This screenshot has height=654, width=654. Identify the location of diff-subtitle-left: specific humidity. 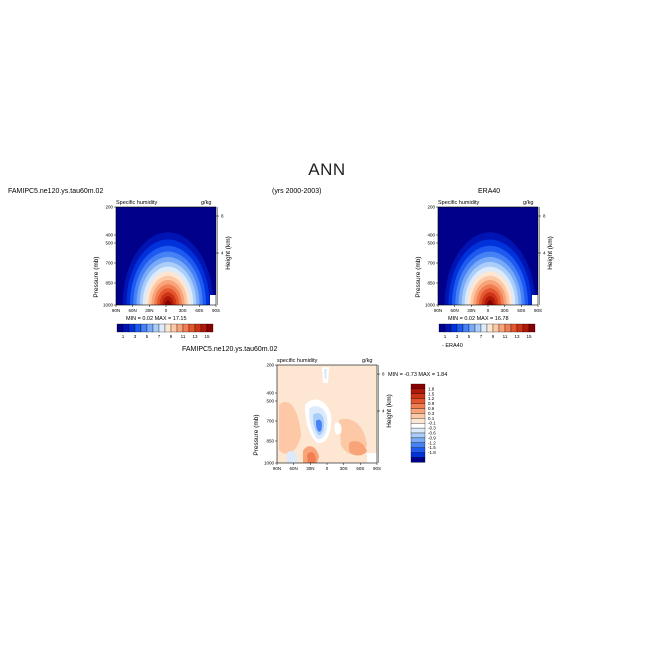
(297, 361).